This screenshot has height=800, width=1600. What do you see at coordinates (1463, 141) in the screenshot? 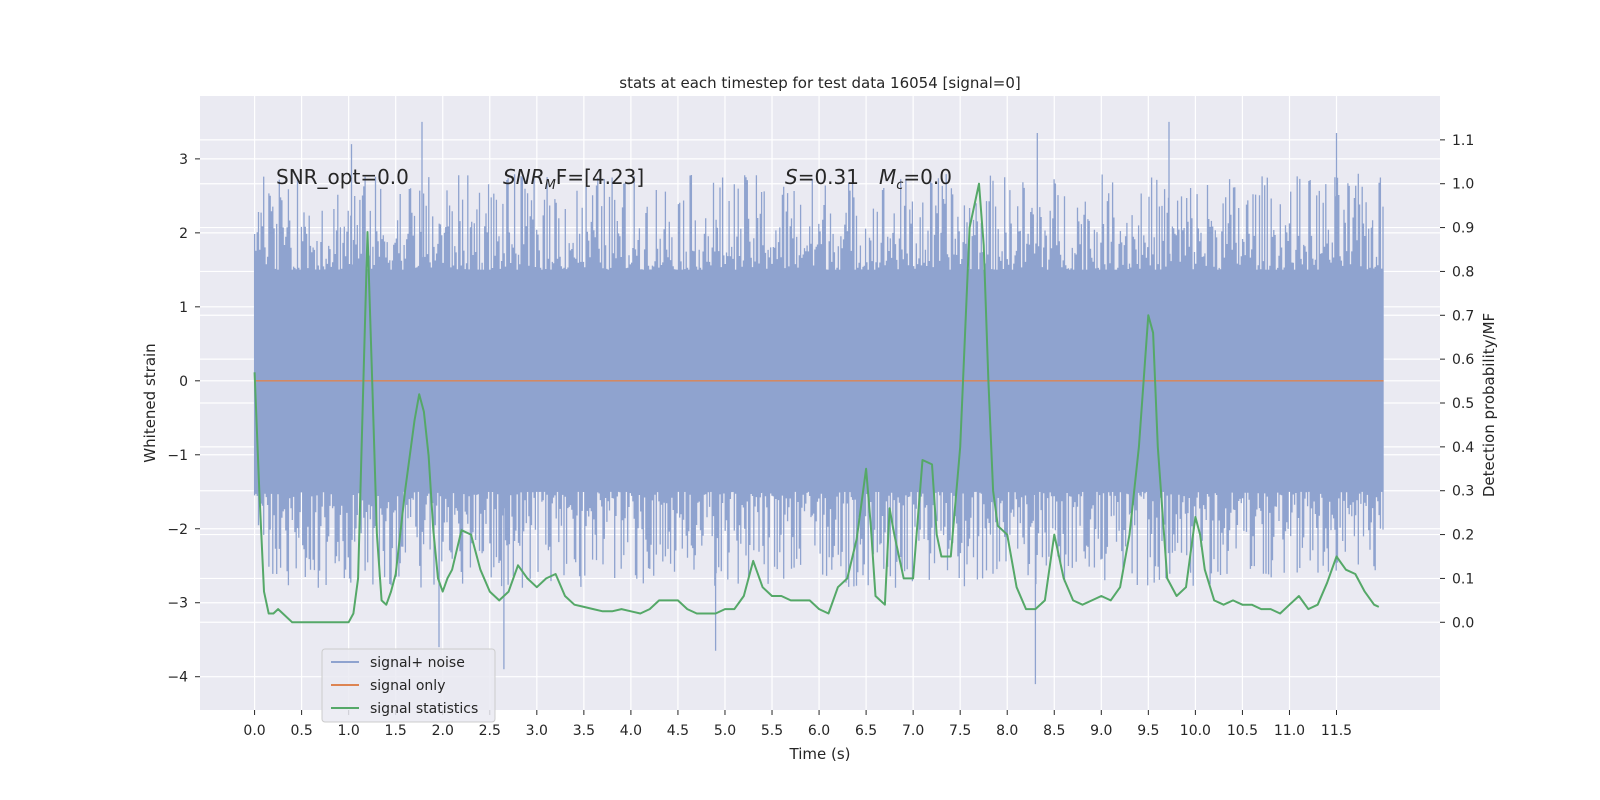
I see `y2-tick-label: 1.1` at bounding box center [1463, 141].